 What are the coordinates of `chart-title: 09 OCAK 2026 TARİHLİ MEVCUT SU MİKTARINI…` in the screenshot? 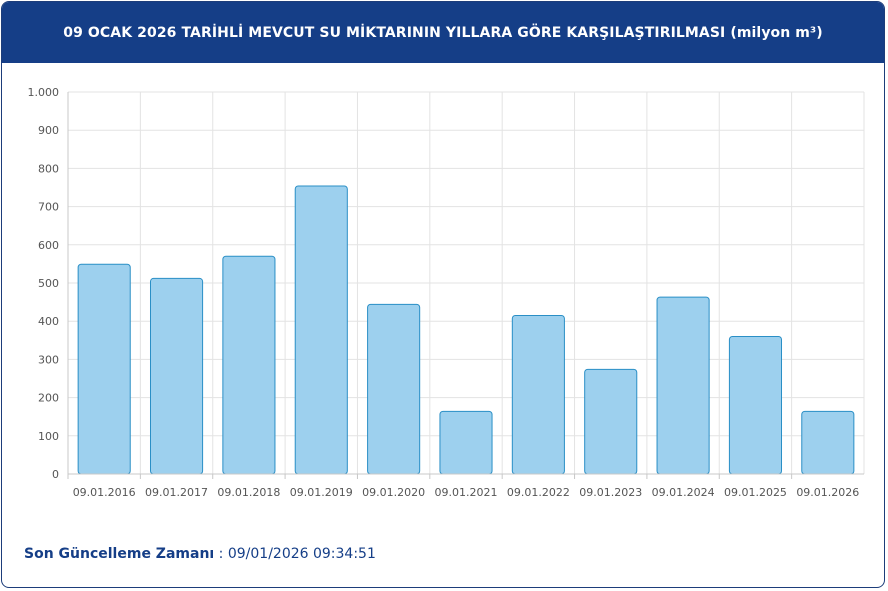 It's located at (443, 32).